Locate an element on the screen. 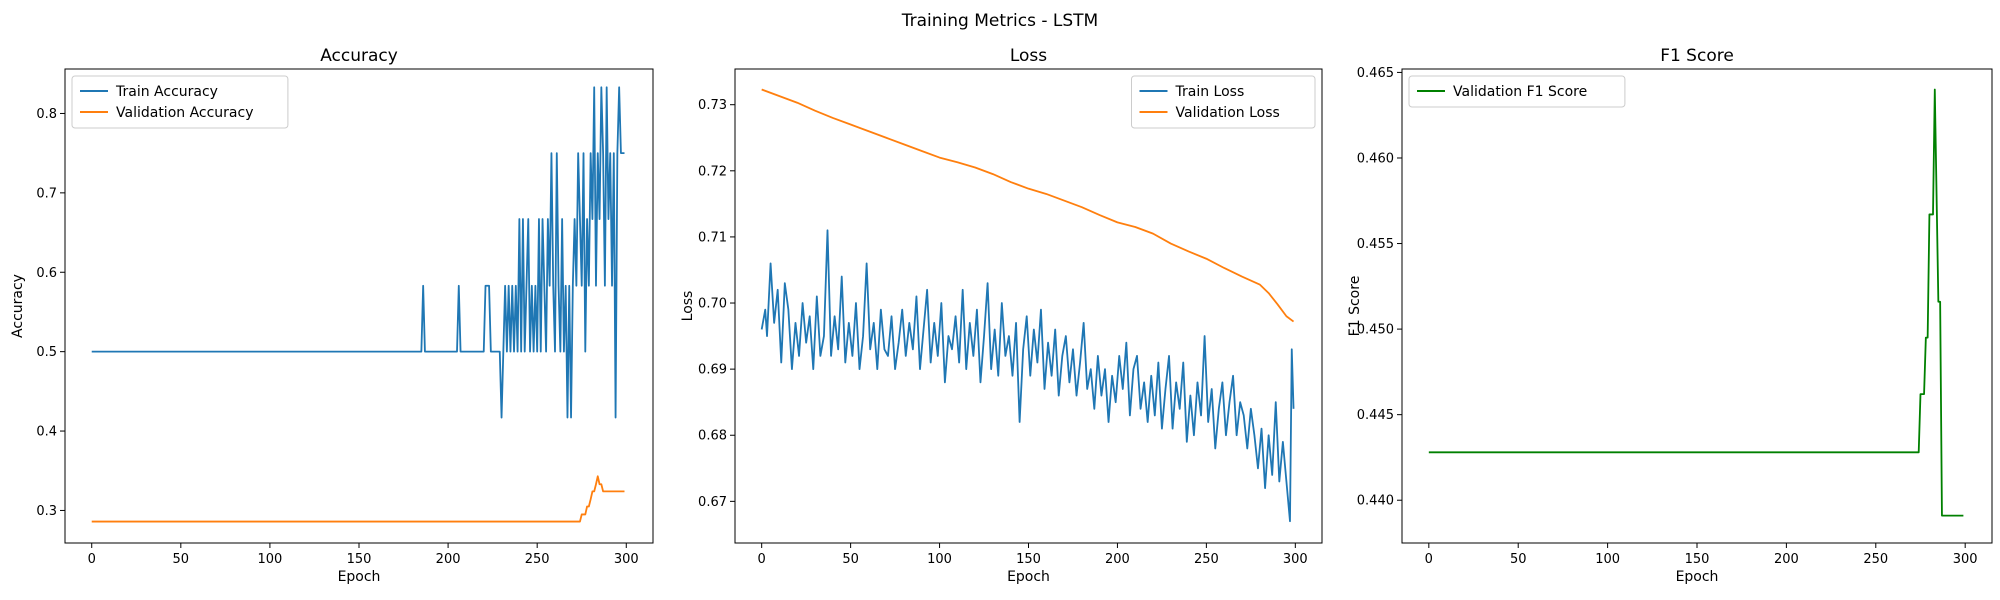  y-tick-label: 0.8 is located at coordinates (46, 114).